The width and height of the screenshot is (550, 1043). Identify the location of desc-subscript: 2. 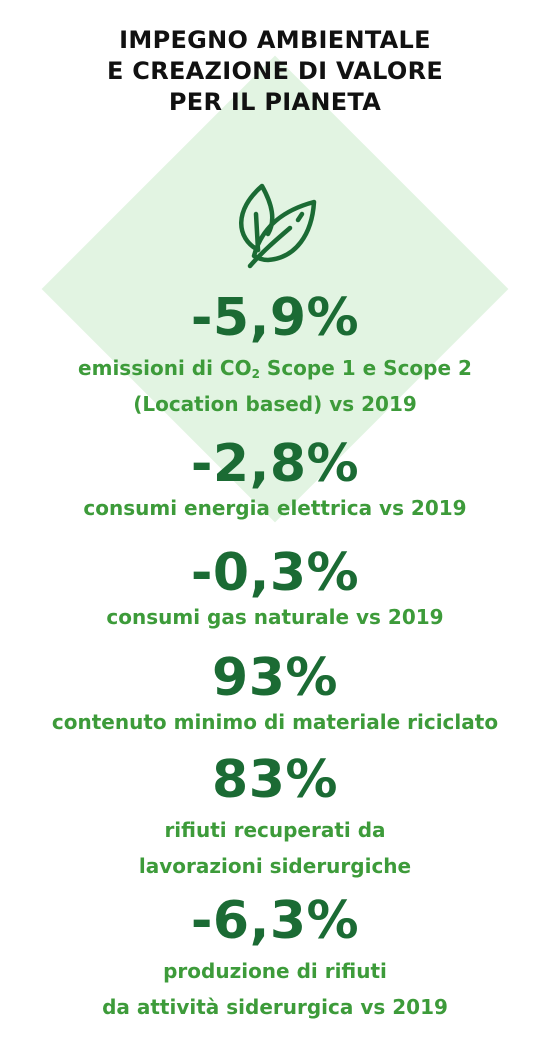
(255, 374).